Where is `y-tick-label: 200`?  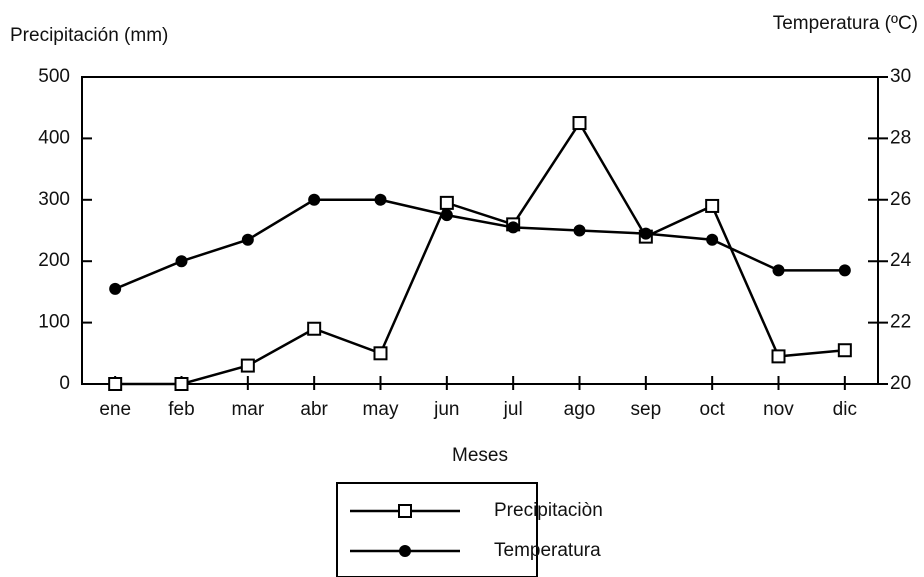 y-tick-label: 200 is located at coordinates (54, 260).